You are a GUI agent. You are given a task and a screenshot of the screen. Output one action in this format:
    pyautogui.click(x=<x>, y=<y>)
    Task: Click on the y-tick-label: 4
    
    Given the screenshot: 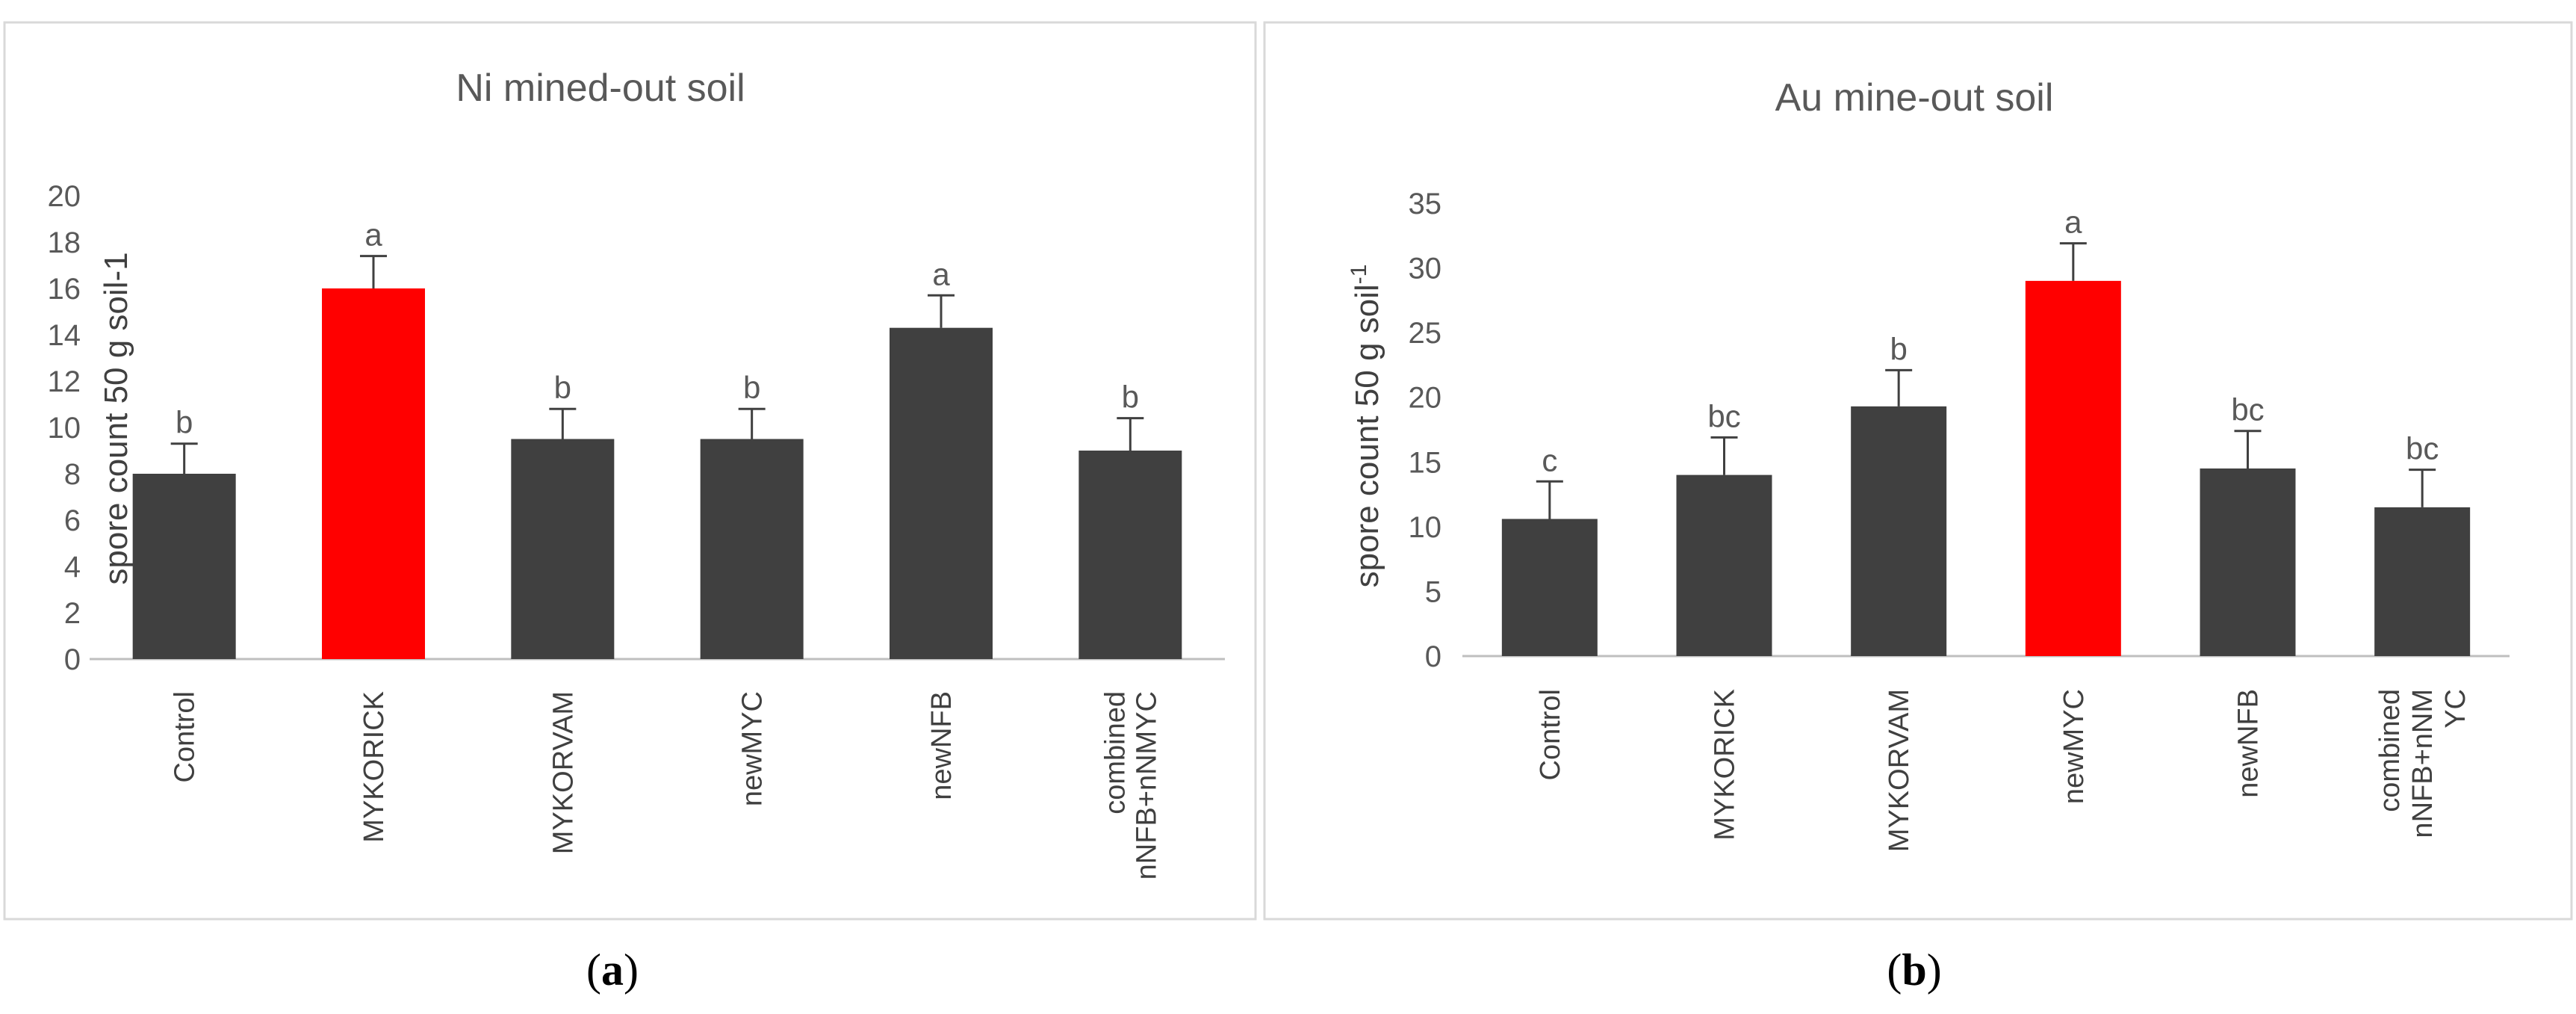 What is the action you would take?
    pyautogui.click(x=72, y=568)
    